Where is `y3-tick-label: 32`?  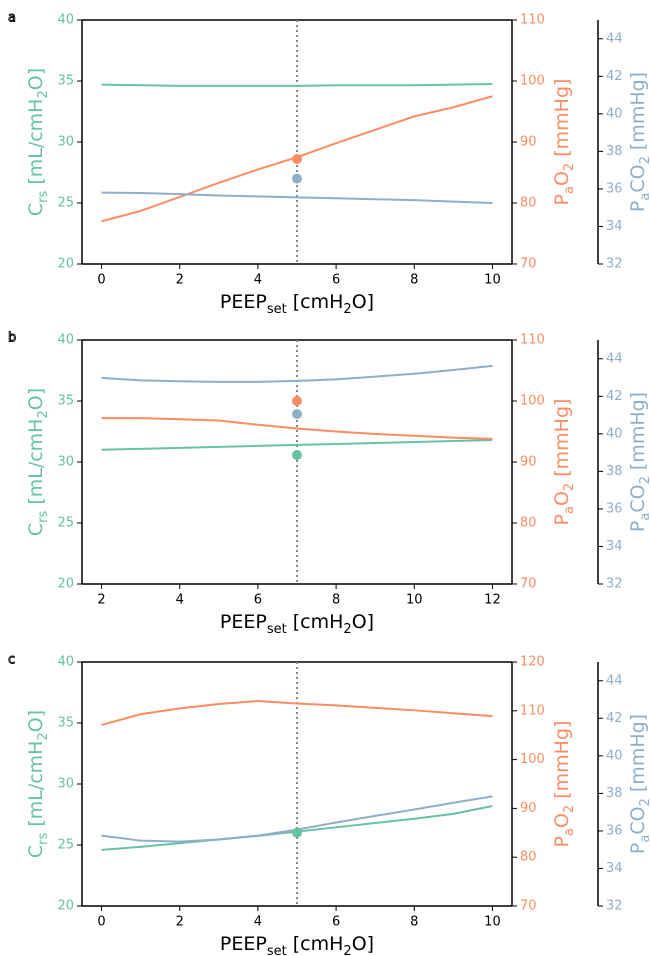
y3-tick-label: 32 is located at coordinates (614, 264).